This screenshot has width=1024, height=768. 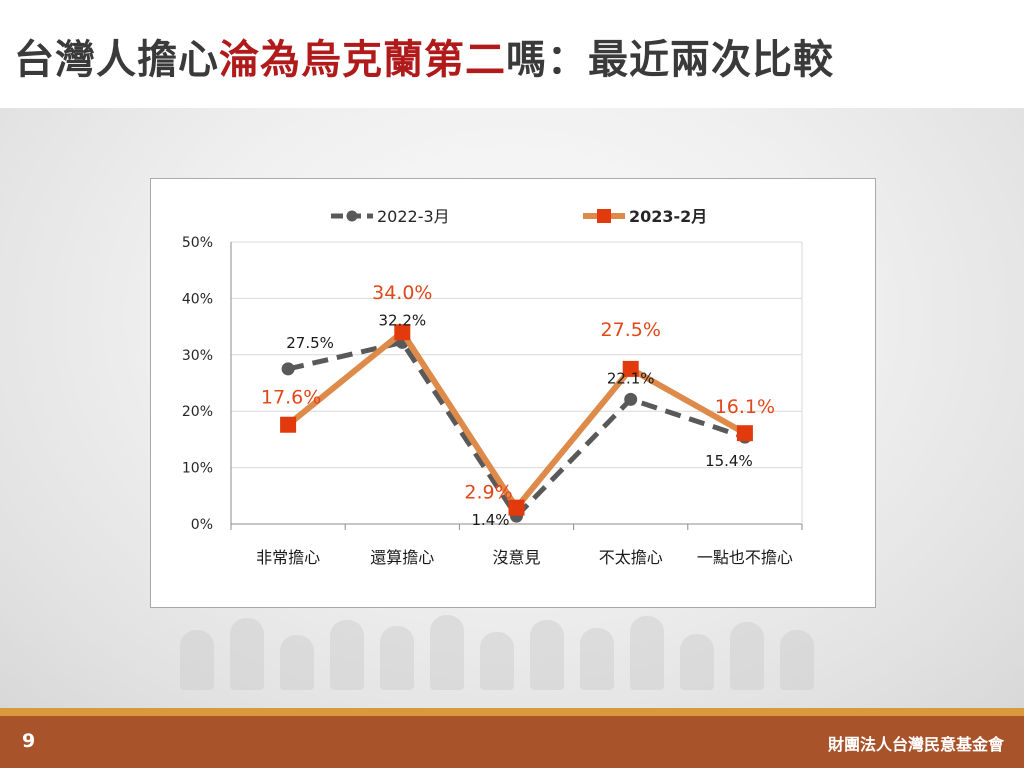 I want to click on title-bar: 台灣人擔心淪為烏克蘭第二嗎：最近兩次比較, so click(x=512, y=55).